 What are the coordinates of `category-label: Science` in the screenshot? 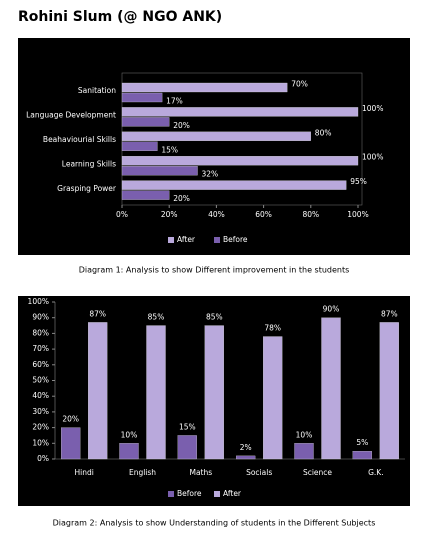 It's located at (317, 472).